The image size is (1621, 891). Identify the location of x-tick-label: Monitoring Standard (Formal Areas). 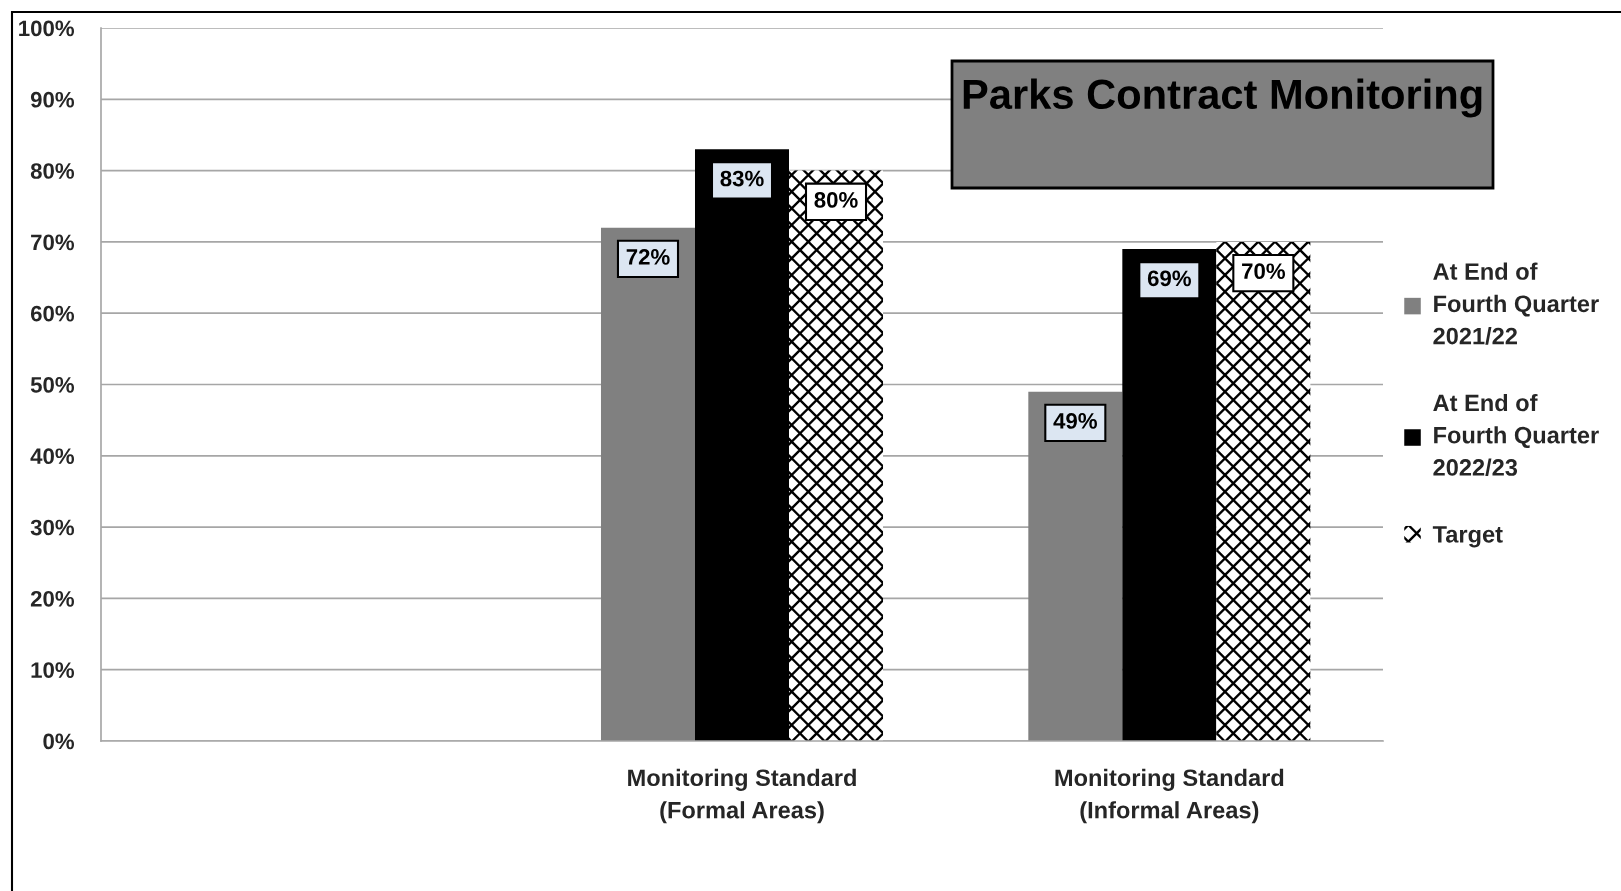
(742, 796).